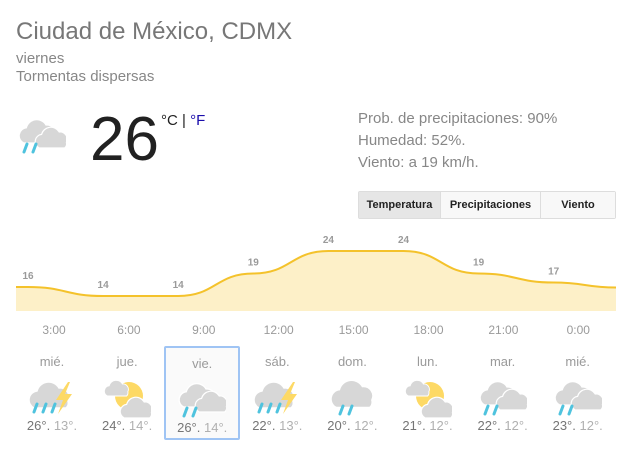 The height and width of the screenshot is (463, 632). Describe the element at coordinates (277, 425) in the screenshot. I see `day-temperatures: 22°. 13°.` at that location.